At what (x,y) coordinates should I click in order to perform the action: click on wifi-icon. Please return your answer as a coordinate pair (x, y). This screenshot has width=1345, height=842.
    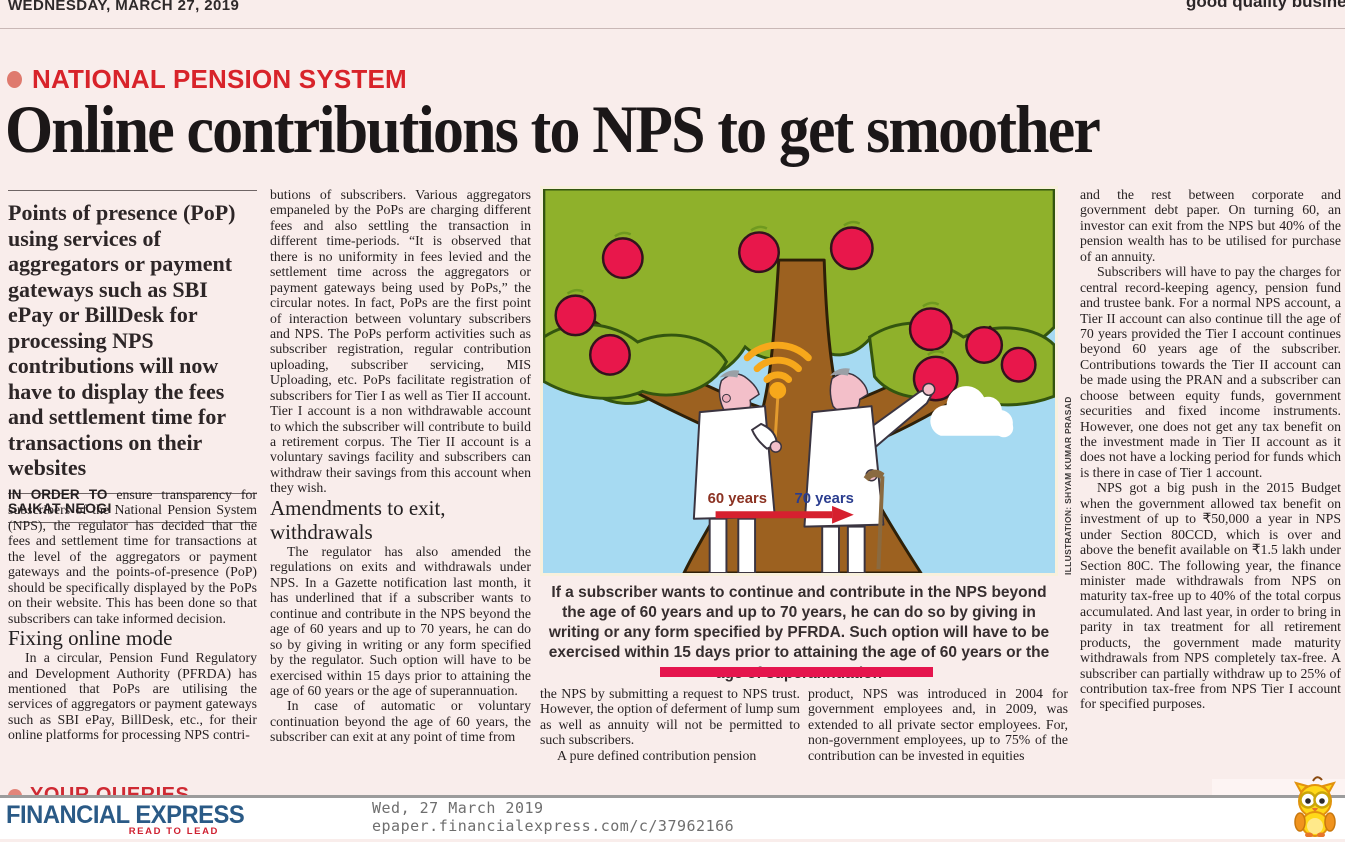
    Looking at the image, I should click on (777, 393).